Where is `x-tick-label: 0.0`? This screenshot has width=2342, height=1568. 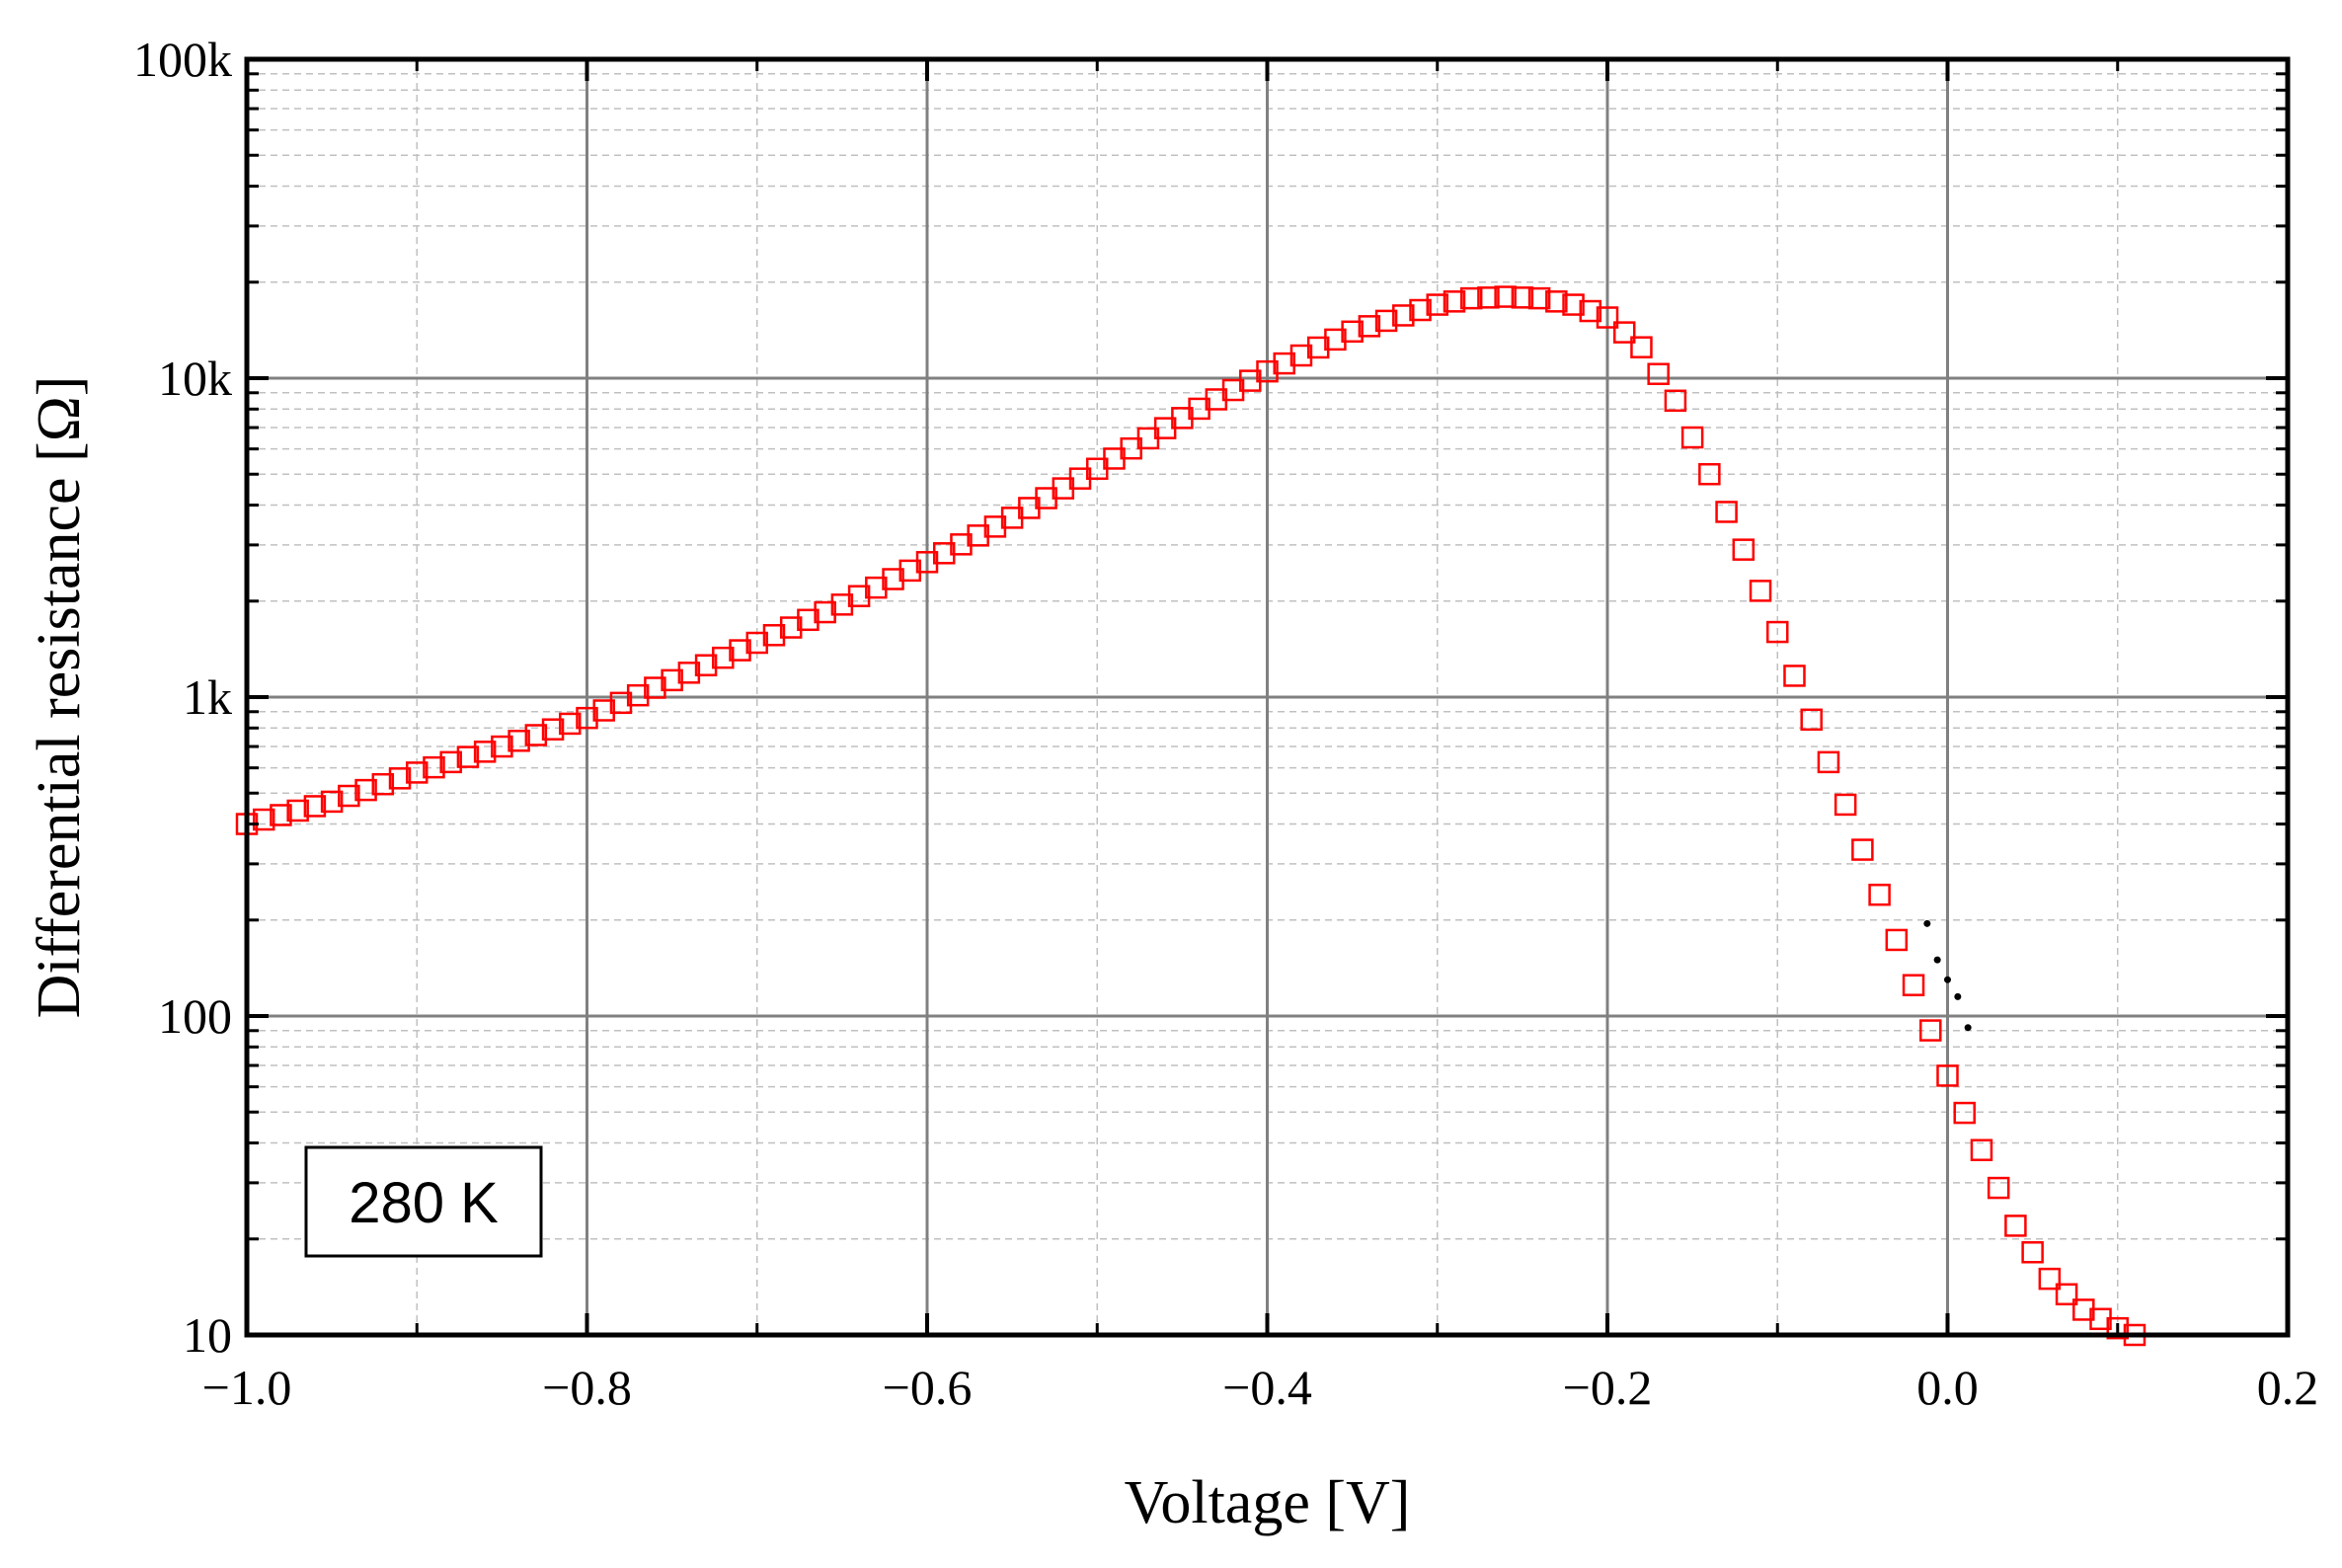 x-tick-label: 0.0 is located at coordinates (1947, 1387).